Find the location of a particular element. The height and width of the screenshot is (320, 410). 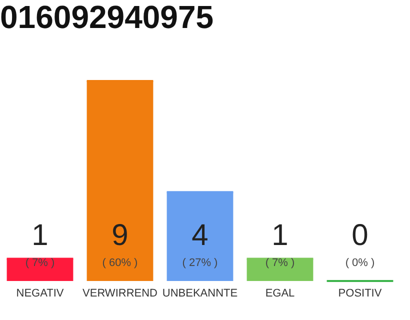

annotation: ( 60% ) is located at coordinates (120, 263).